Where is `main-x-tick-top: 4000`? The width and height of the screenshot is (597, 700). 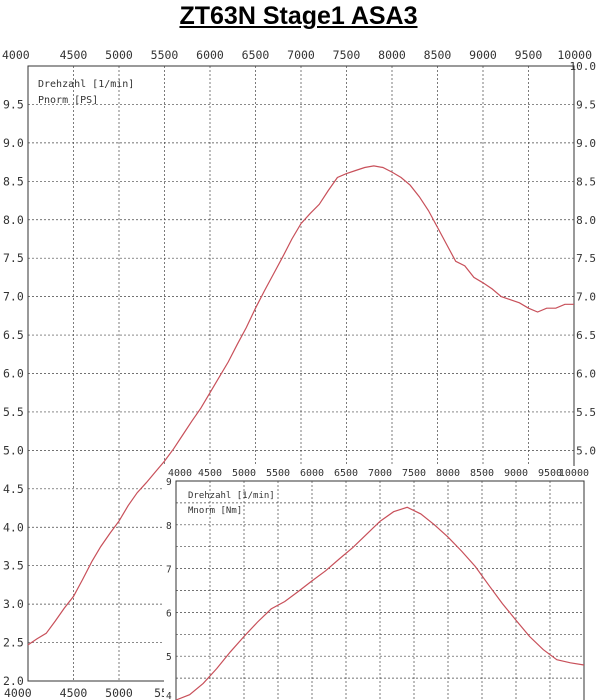
main-x-tick-top: 4000 is located at coordinates (16, 55).